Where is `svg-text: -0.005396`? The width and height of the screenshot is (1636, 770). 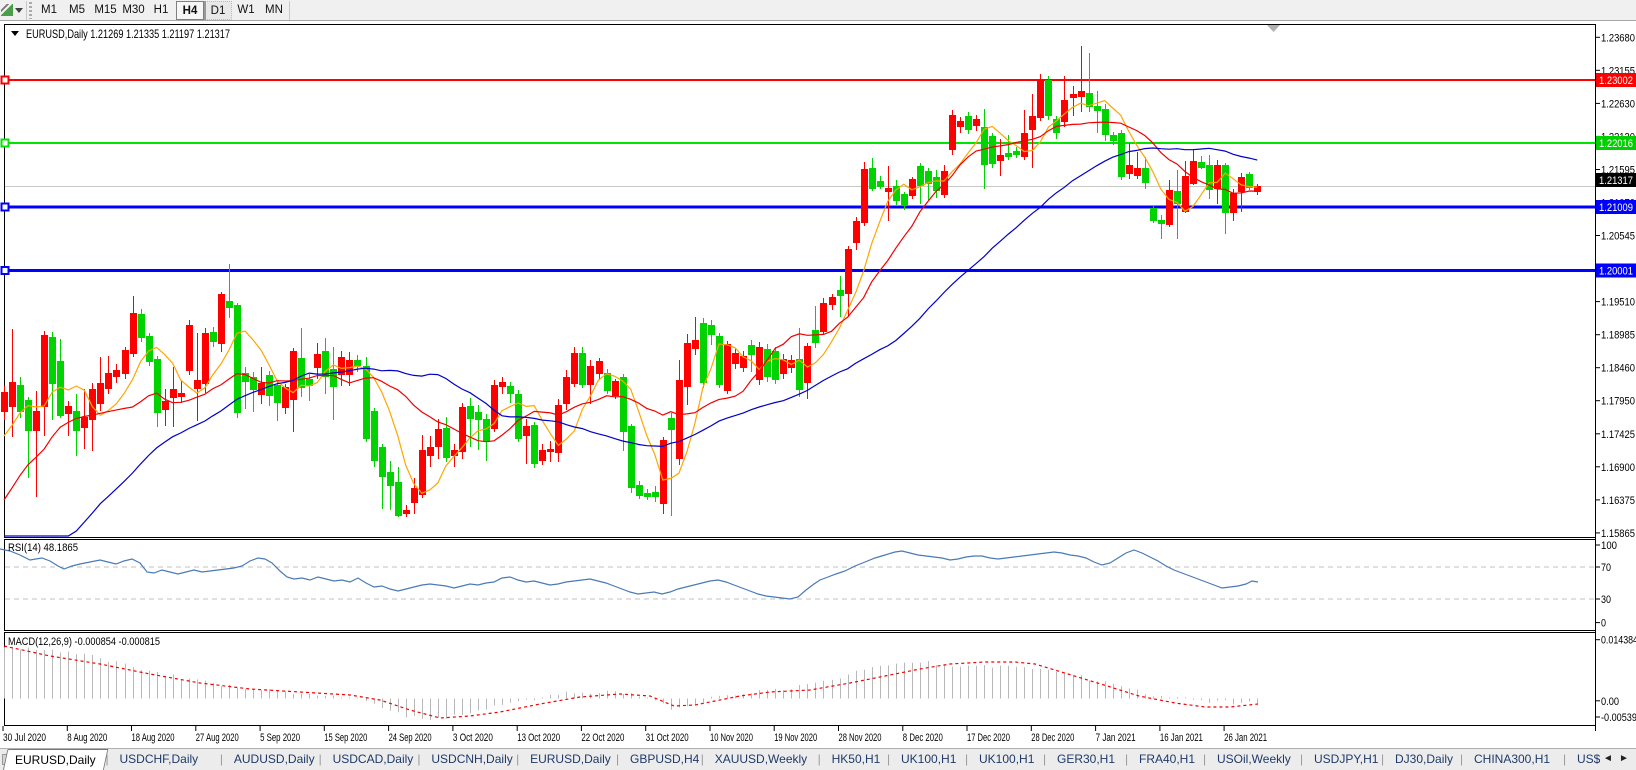 svg-text: -0.005396 is located at coordinates (1618, 718).